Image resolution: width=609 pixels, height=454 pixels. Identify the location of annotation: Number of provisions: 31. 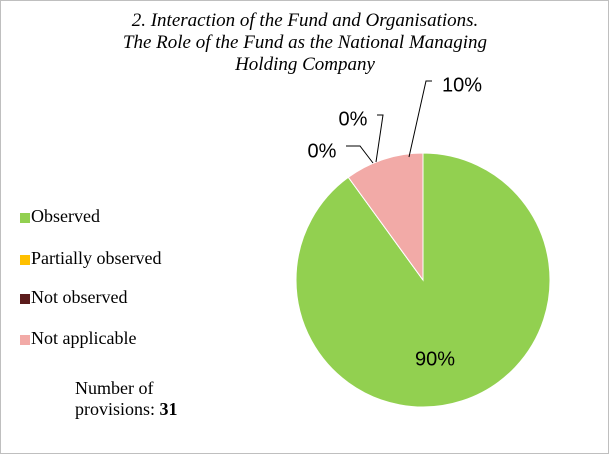
(135, 399).